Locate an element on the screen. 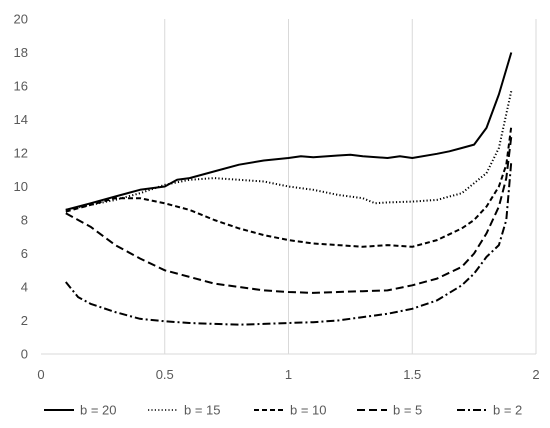 The width and height of the screenshot is (550, 428). y-tick-label: 14 is located at coordinates (21, 119).